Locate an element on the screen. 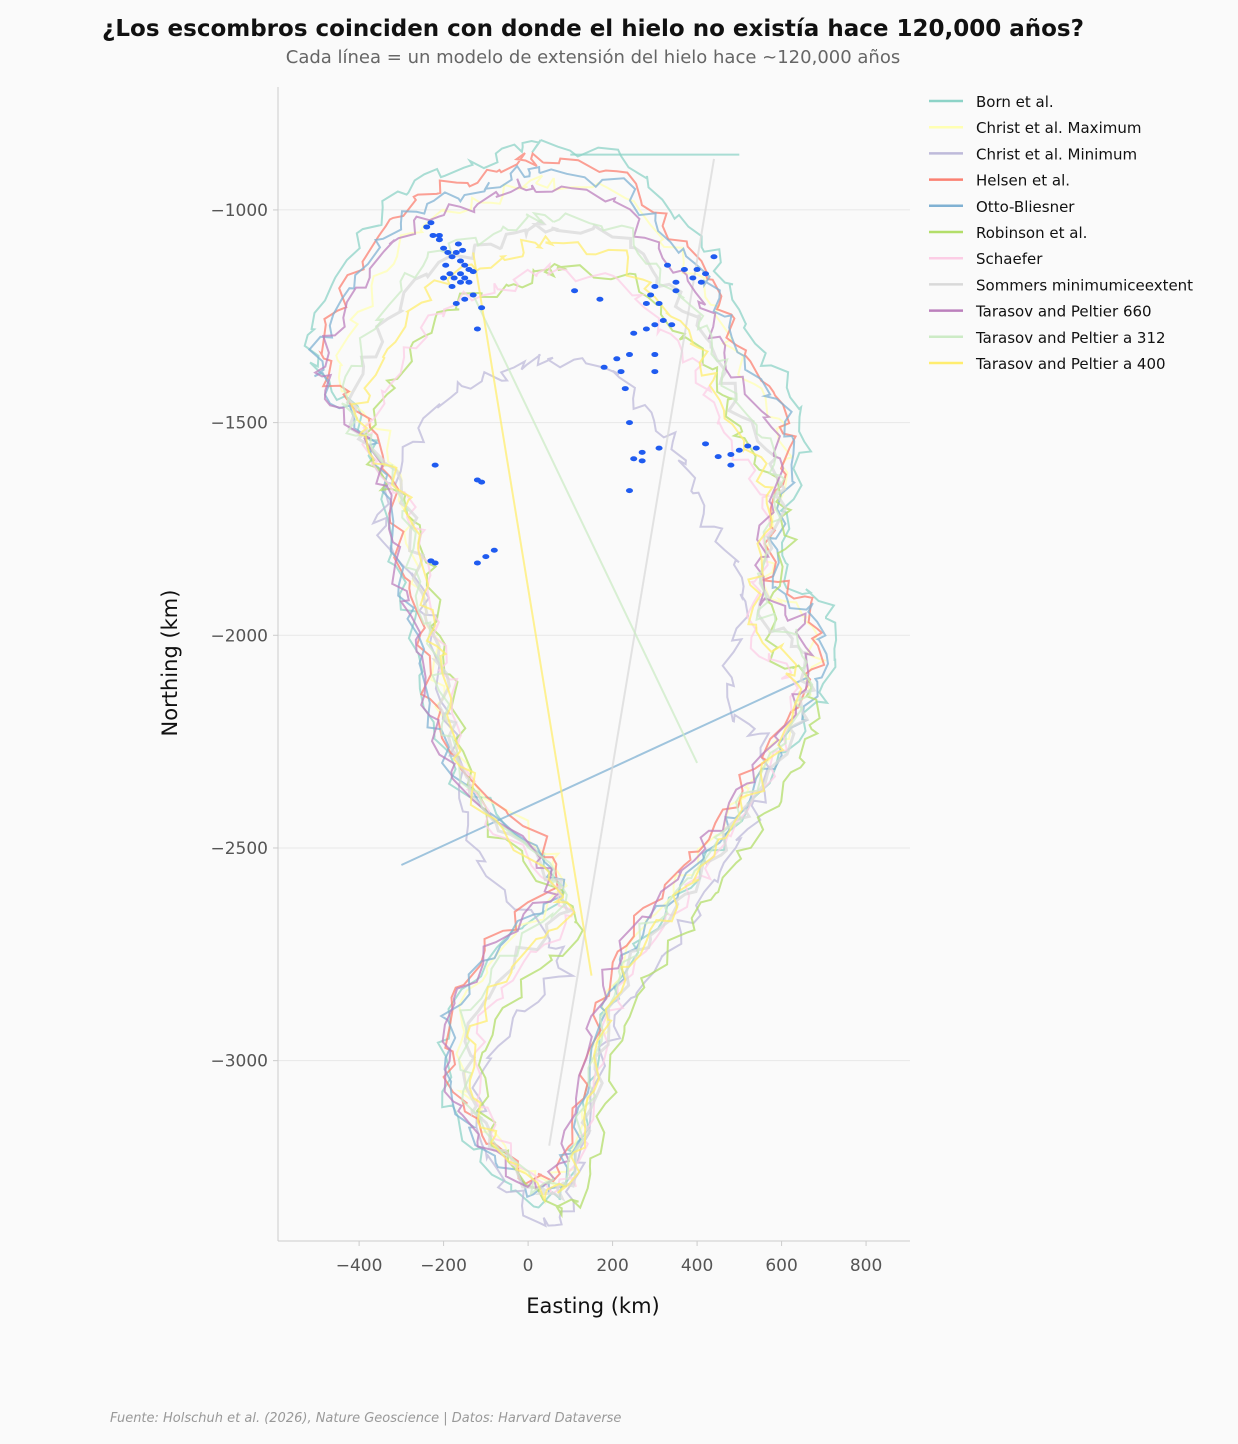 This screenshot has width=1238, height=1444. legend-label: Christ et al. Minimum is located at coordinates (1056, 154).